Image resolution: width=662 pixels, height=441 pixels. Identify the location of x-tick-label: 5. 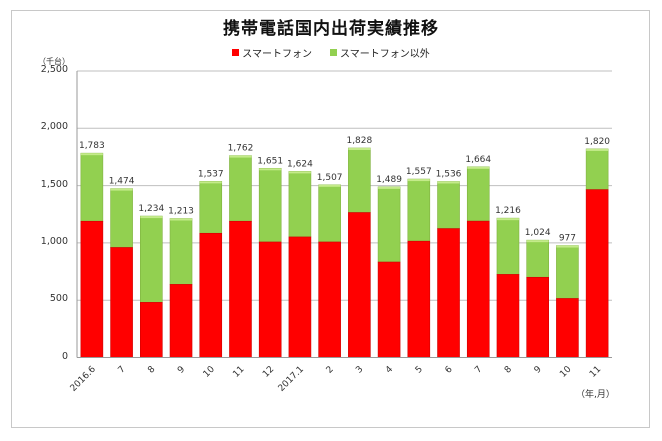
(419, 370).